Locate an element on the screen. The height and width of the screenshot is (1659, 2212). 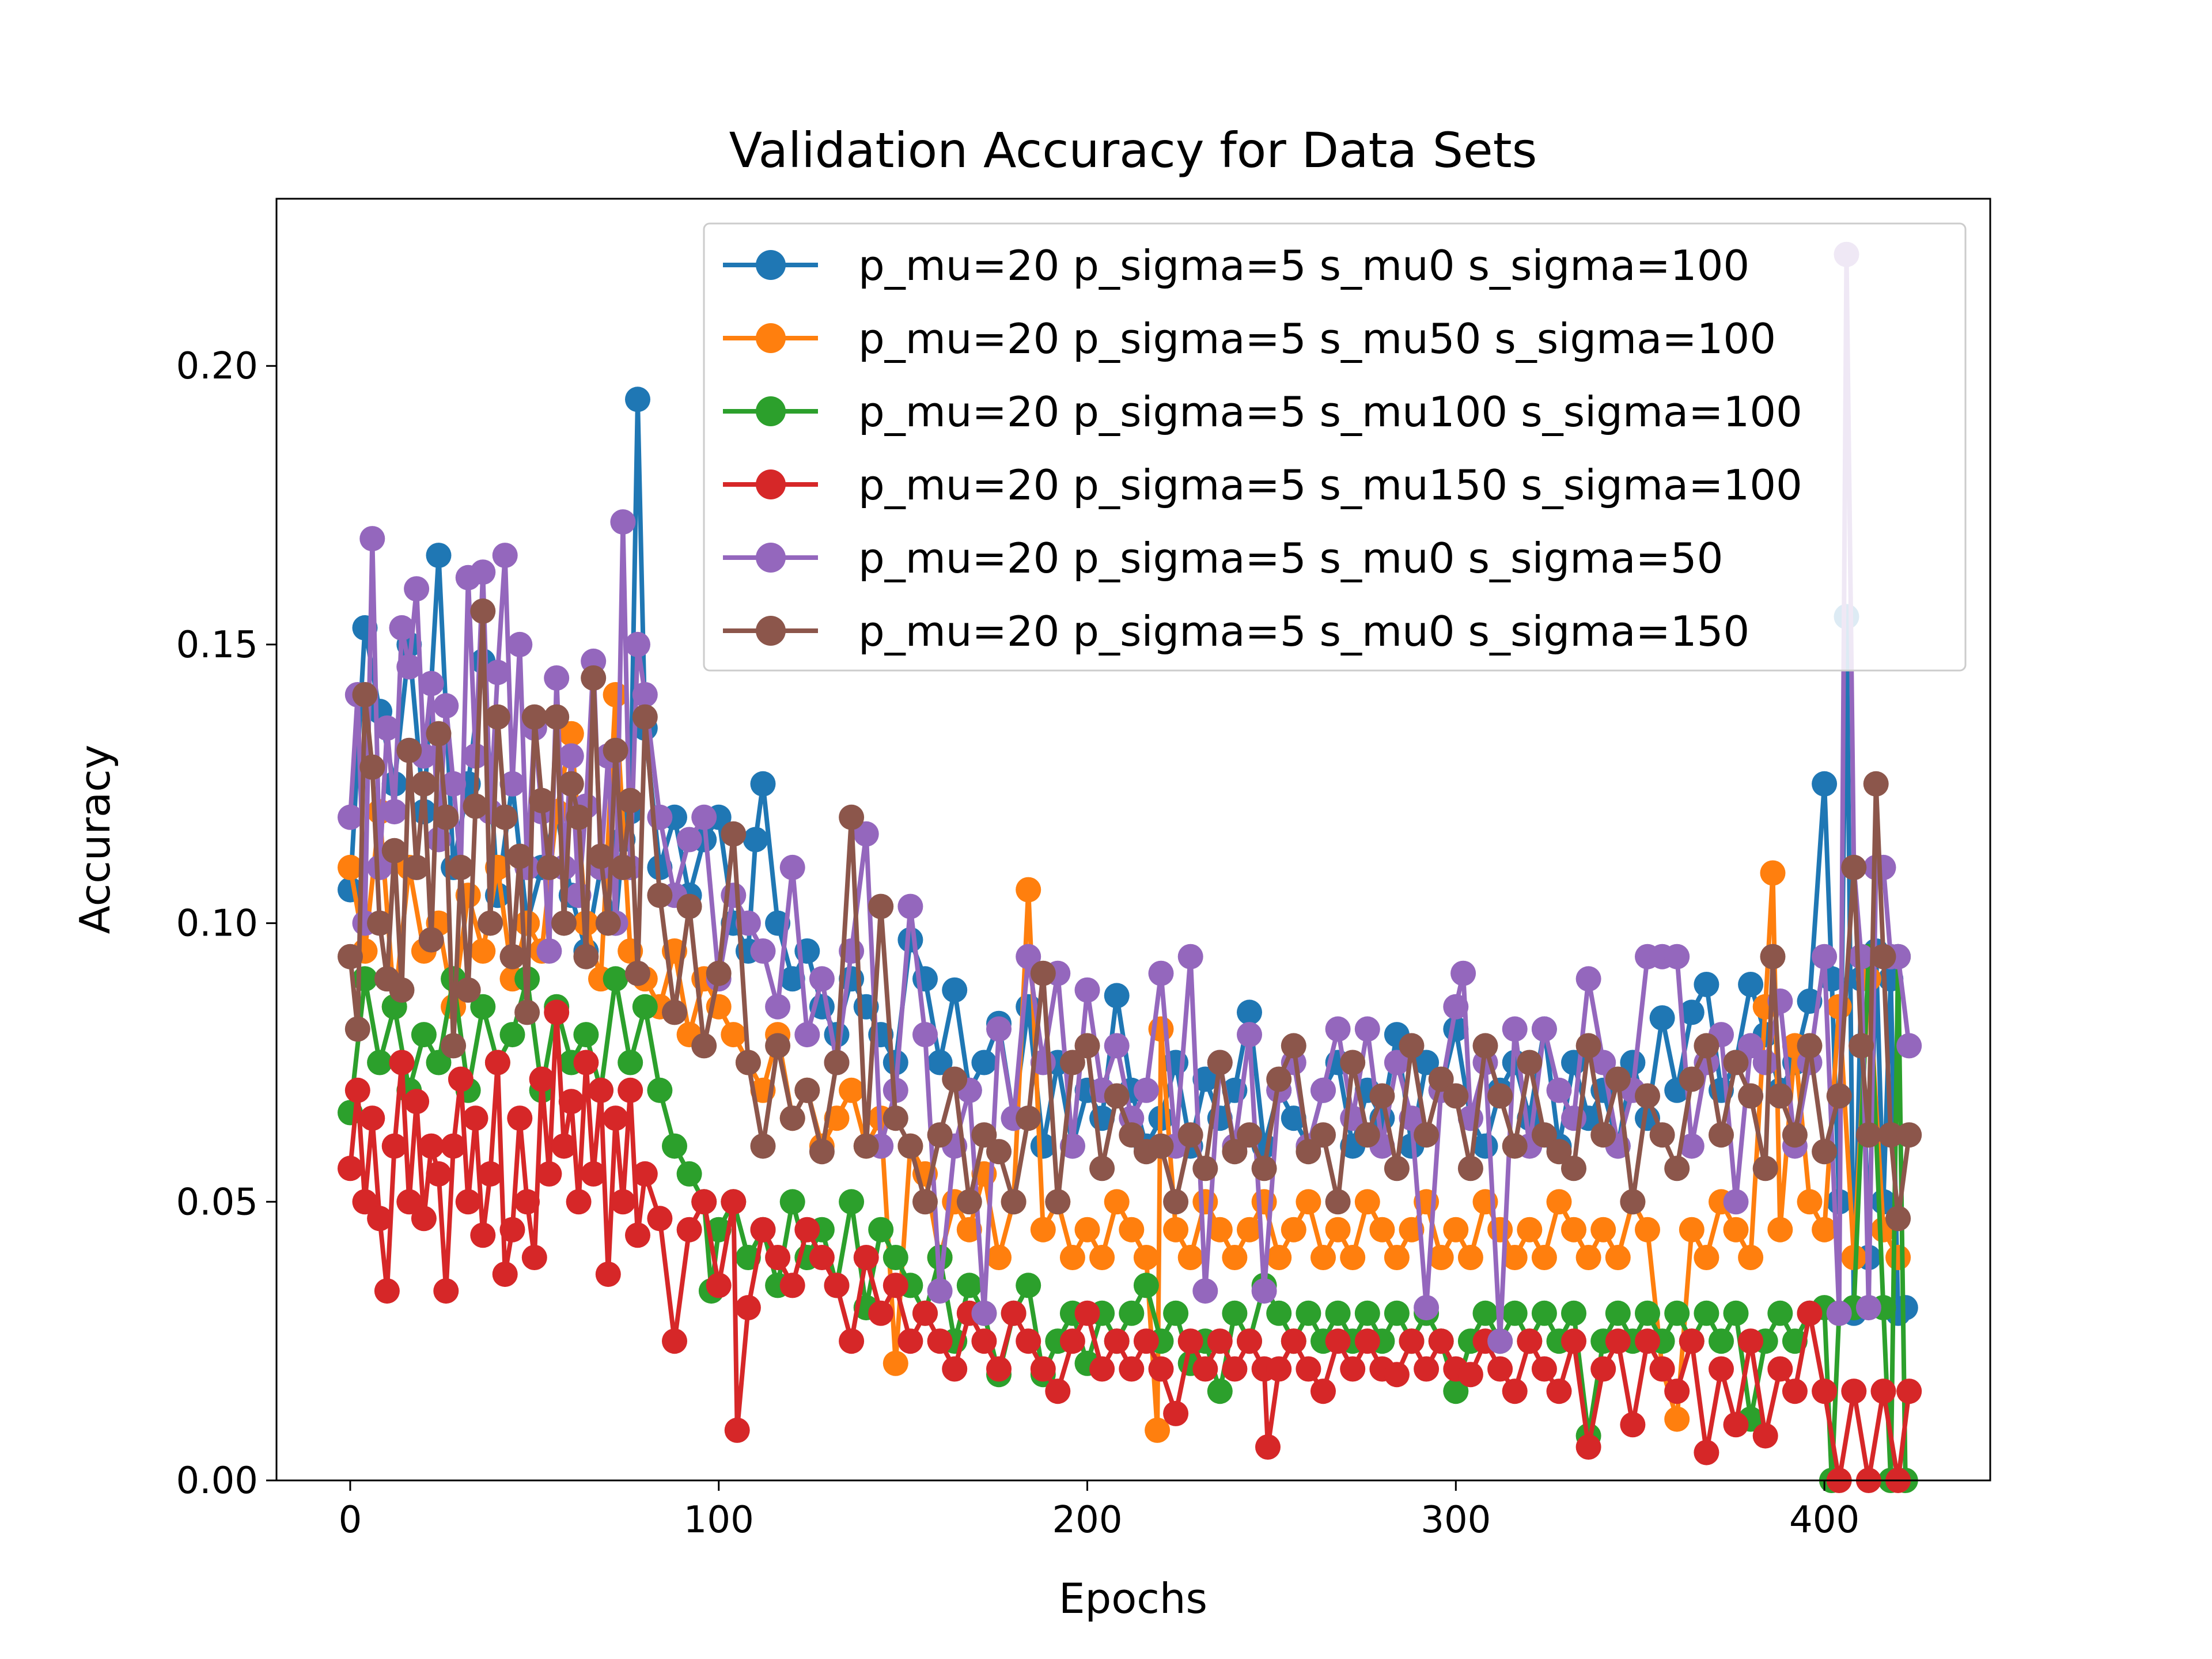
y-tick-label: 0.00 is located at coordinates (217, 1481).